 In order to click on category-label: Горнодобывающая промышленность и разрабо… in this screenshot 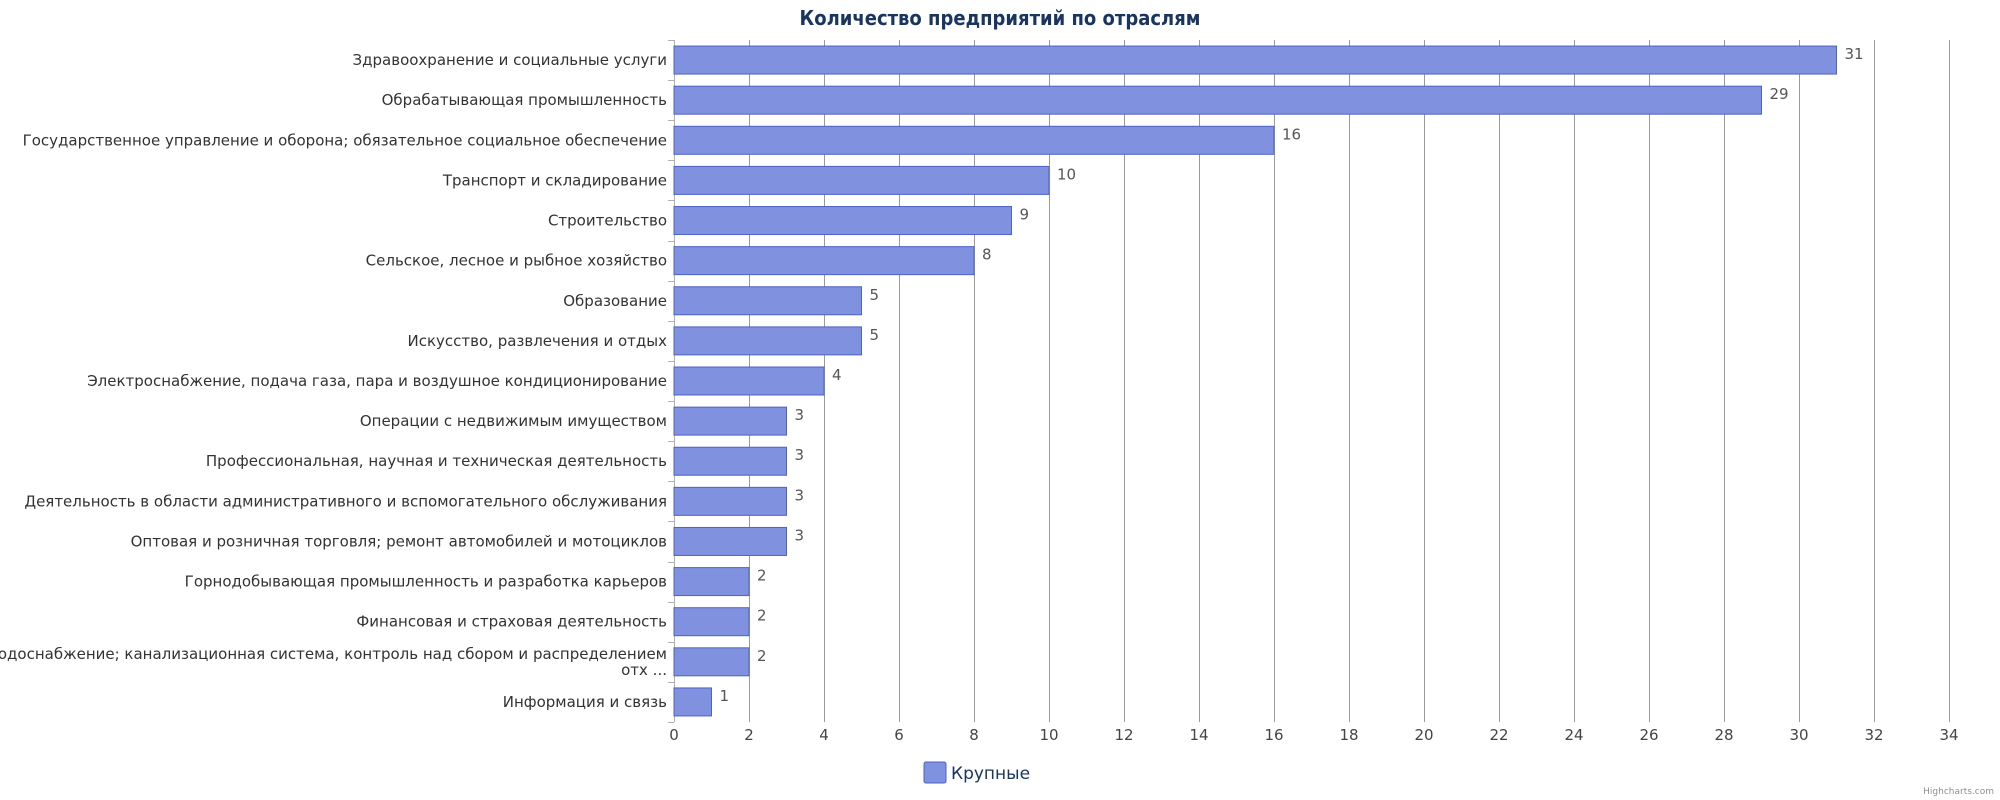, I will do `click(426, 582)`.